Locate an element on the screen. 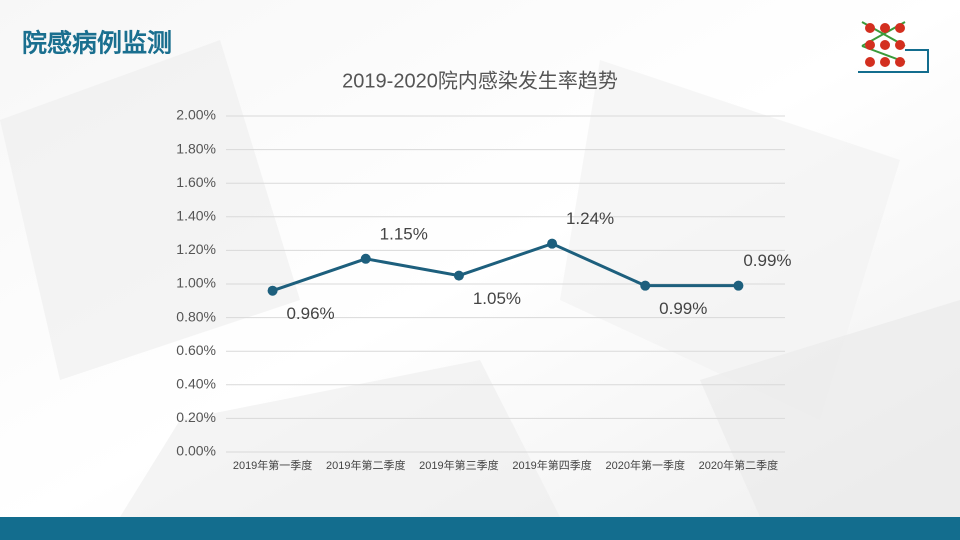 The height and width of the screenshot is (540, 960). data-label: 1.05% is located at coordinates (497, 298).